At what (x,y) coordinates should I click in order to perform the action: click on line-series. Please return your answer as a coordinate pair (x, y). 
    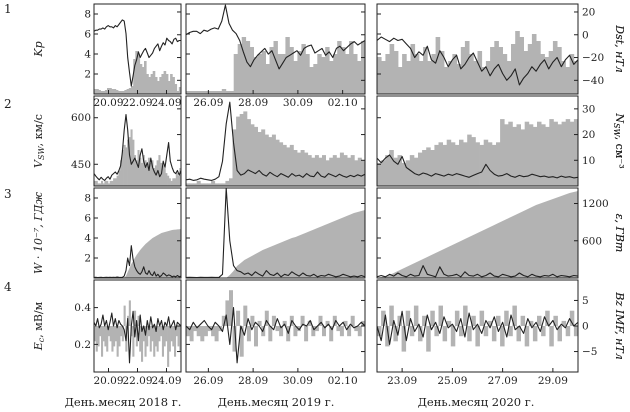
    Looking at the image, I should click on (275, 37).